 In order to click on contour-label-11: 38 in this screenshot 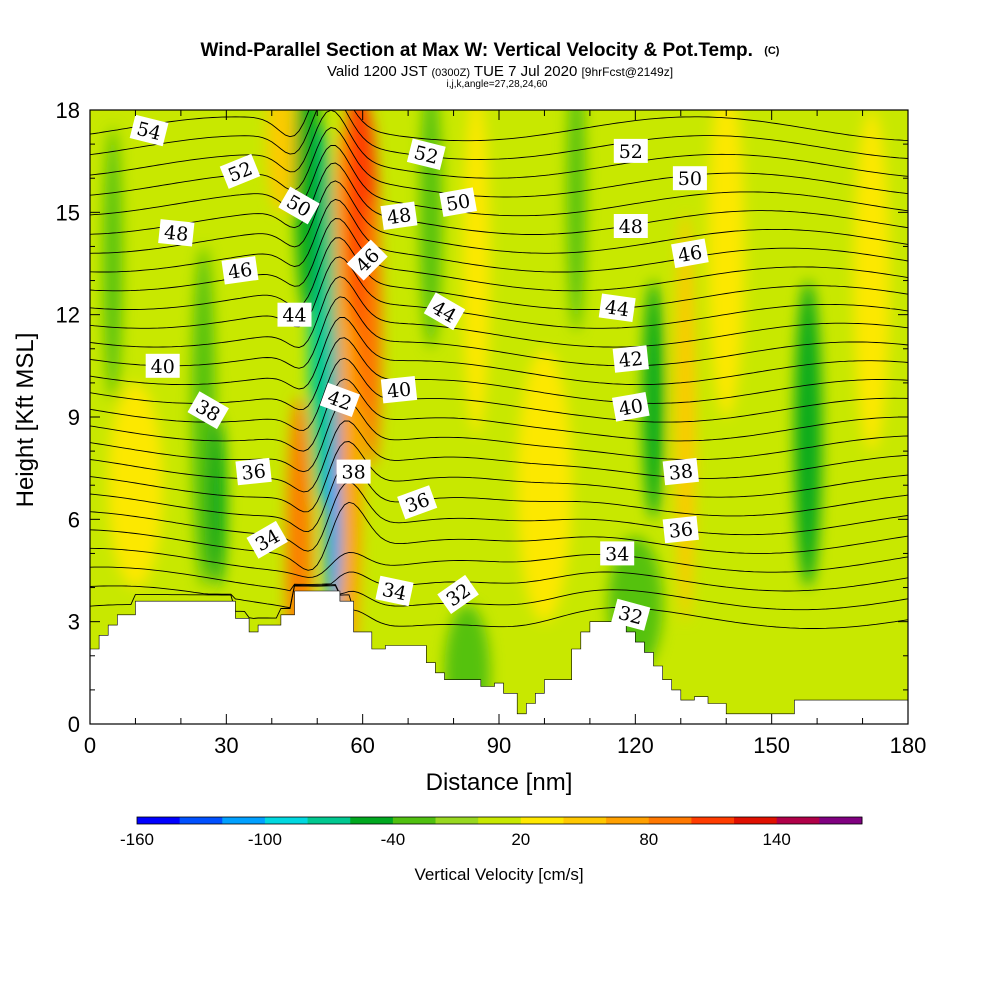, I will do `click(353, 471)`.